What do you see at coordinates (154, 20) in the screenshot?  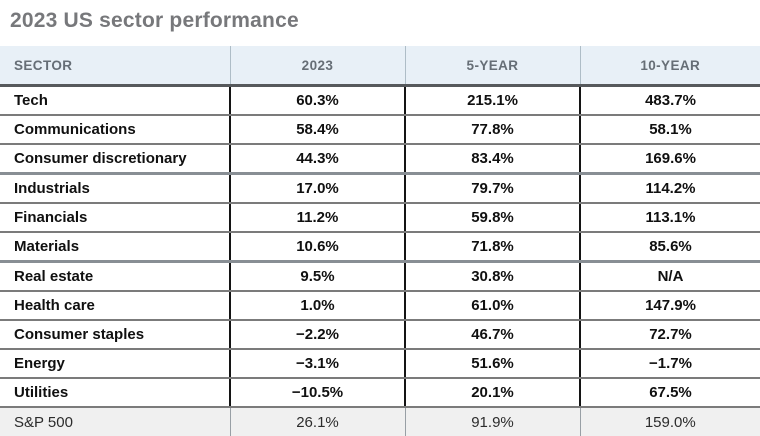 I see `page-title: 2023 US sector performance` at bounding box center [154, 20].